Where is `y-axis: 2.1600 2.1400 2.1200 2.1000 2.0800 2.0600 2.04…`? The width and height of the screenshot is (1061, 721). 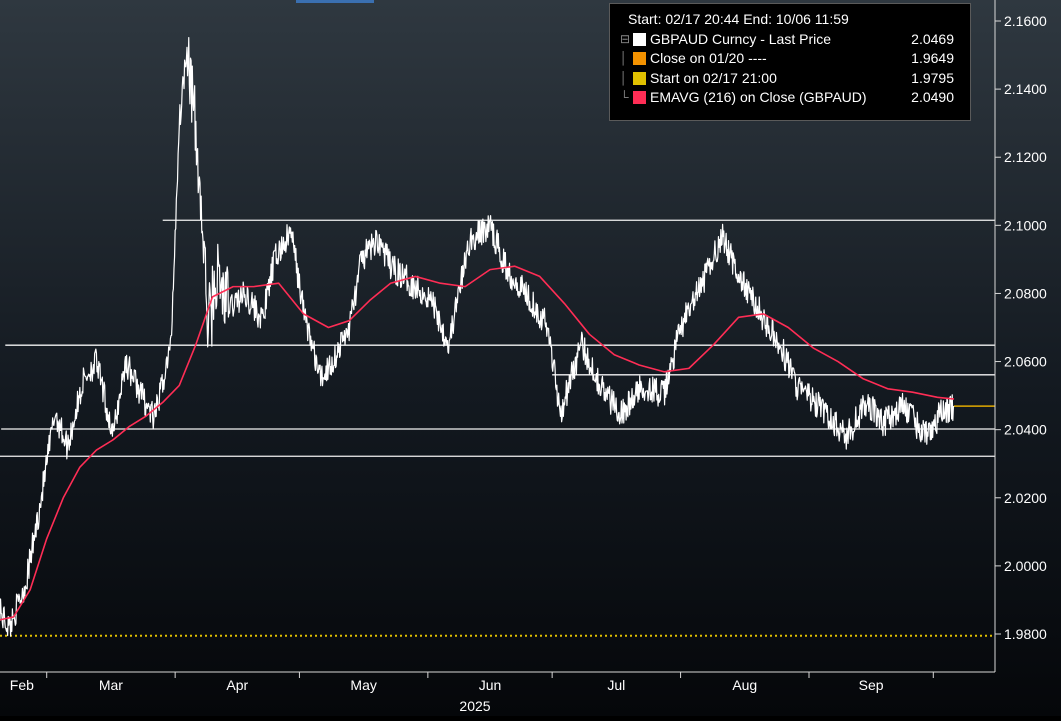 y-axis: 2.1600 2.1400 2.1200 2.1000 2.0800 2.0600 2.04… is located at coordinates (1020, 336).